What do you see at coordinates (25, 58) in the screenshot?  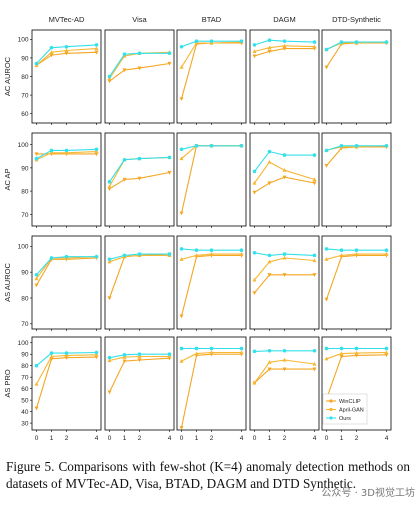 I see `y-tick-label: 90` at bounding box center [25, 58].